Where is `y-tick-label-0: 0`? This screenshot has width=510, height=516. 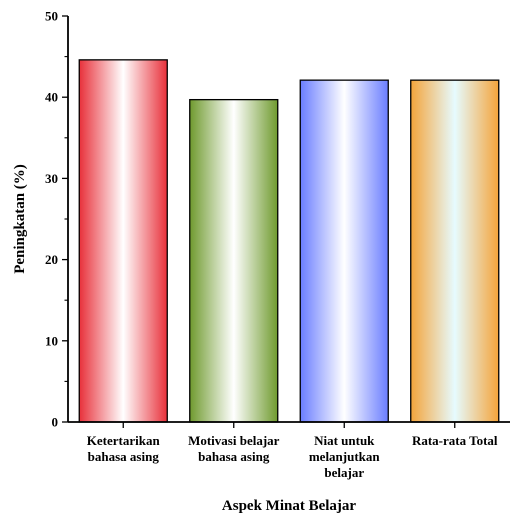
y-tick-label-0: 0 is located at coordinates (55, 422).